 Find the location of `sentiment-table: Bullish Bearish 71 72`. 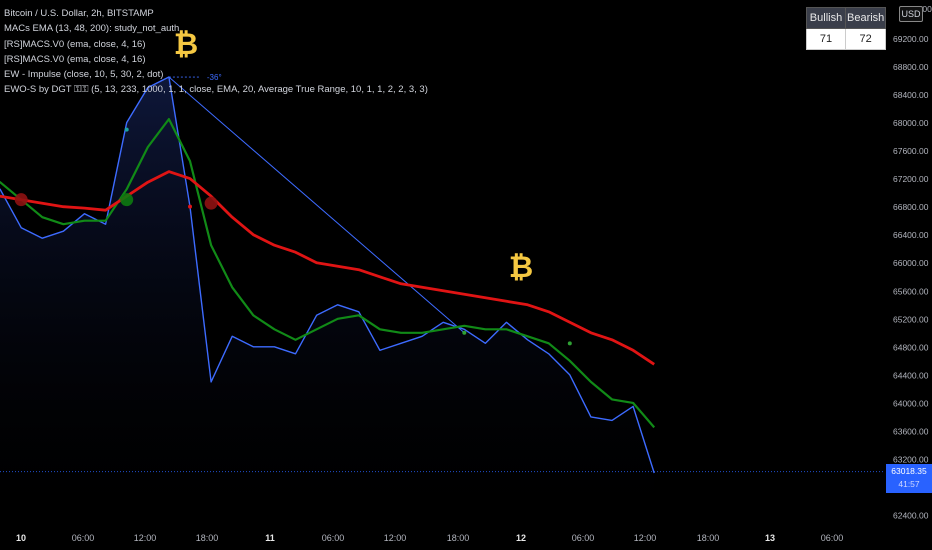

sentiment-table: Bullish Bearish 71 72 is located at coordinates (846, 28).